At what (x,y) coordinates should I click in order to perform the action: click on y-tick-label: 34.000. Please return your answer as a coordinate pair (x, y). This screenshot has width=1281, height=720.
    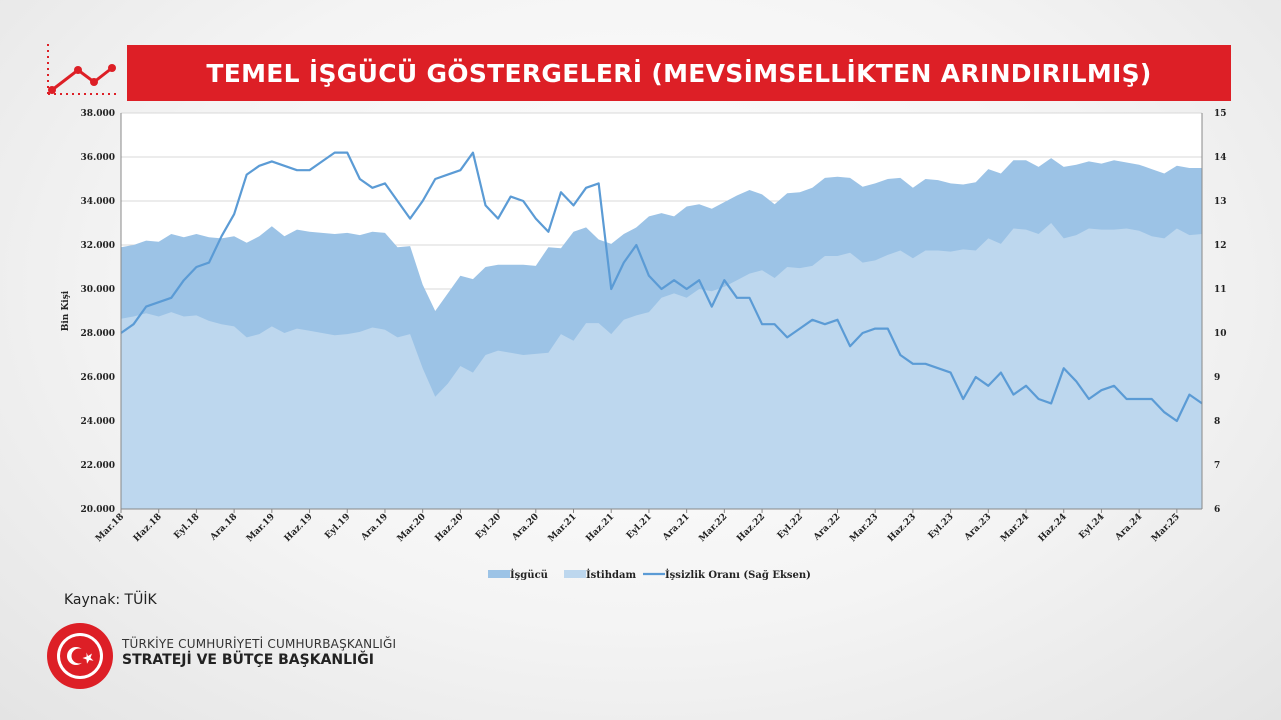
    Looking at the image, I should click on (98, 202).